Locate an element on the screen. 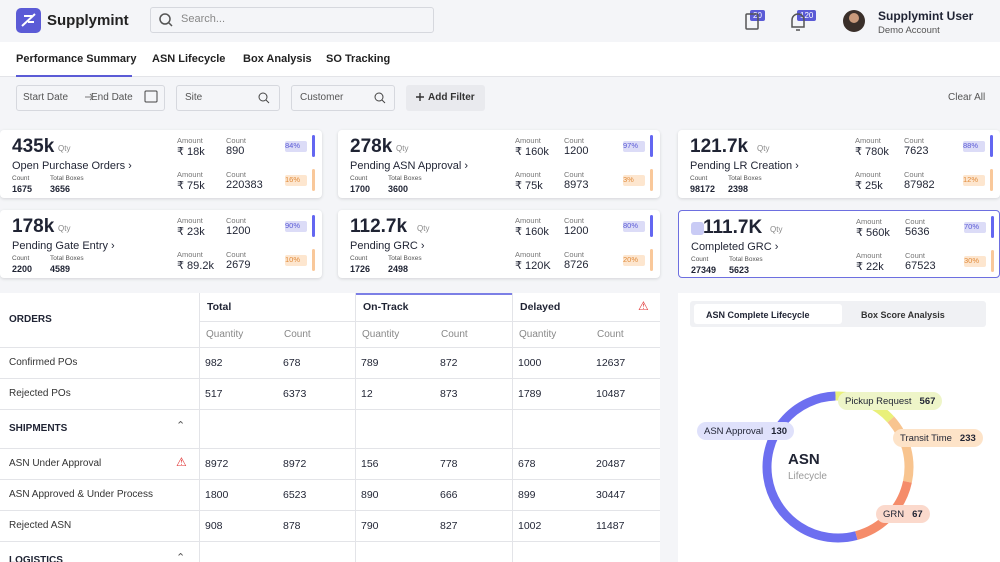 The width and height of the screenshot is (1000, 562). site-filter is located at coordinates (228, 98).